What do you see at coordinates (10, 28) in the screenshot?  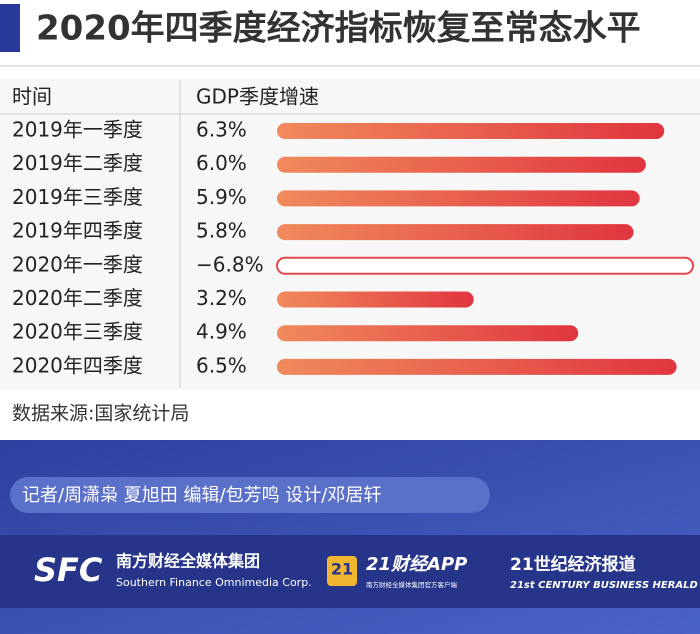 I see `title-accent` at bounding box center [10, 28].